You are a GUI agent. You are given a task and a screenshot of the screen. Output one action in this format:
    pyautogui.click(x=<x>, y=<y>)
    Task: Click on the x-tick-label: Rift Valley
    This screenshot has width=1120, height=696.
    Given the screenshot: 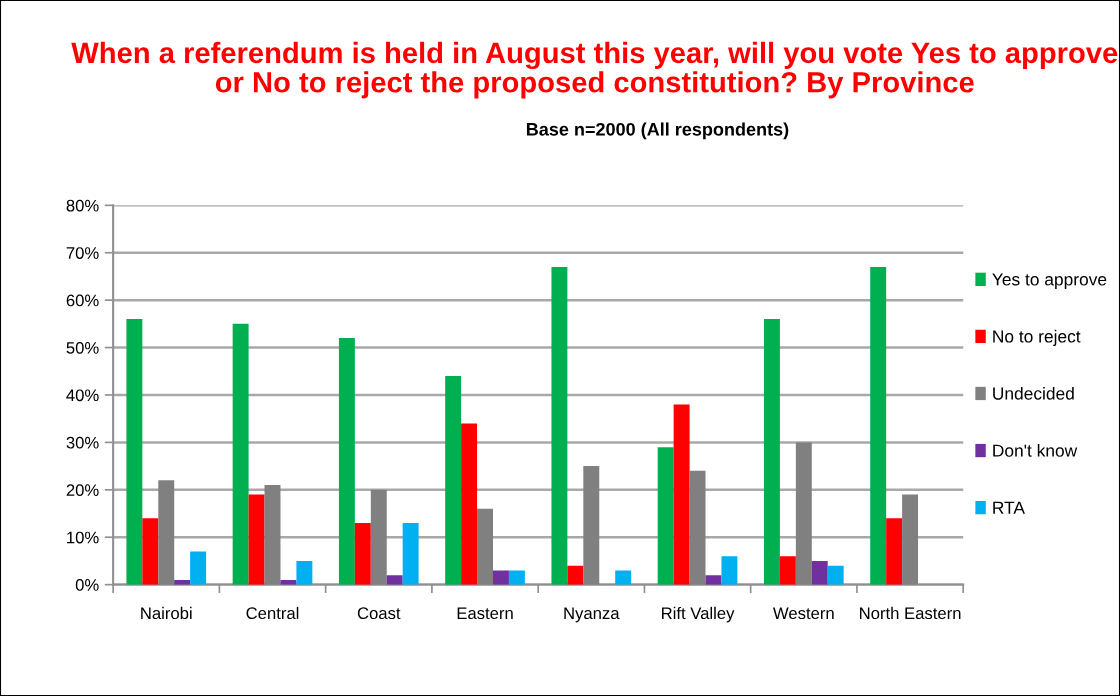 What is the action you would take?
    pyautogui.click(x=698, y=614)
    